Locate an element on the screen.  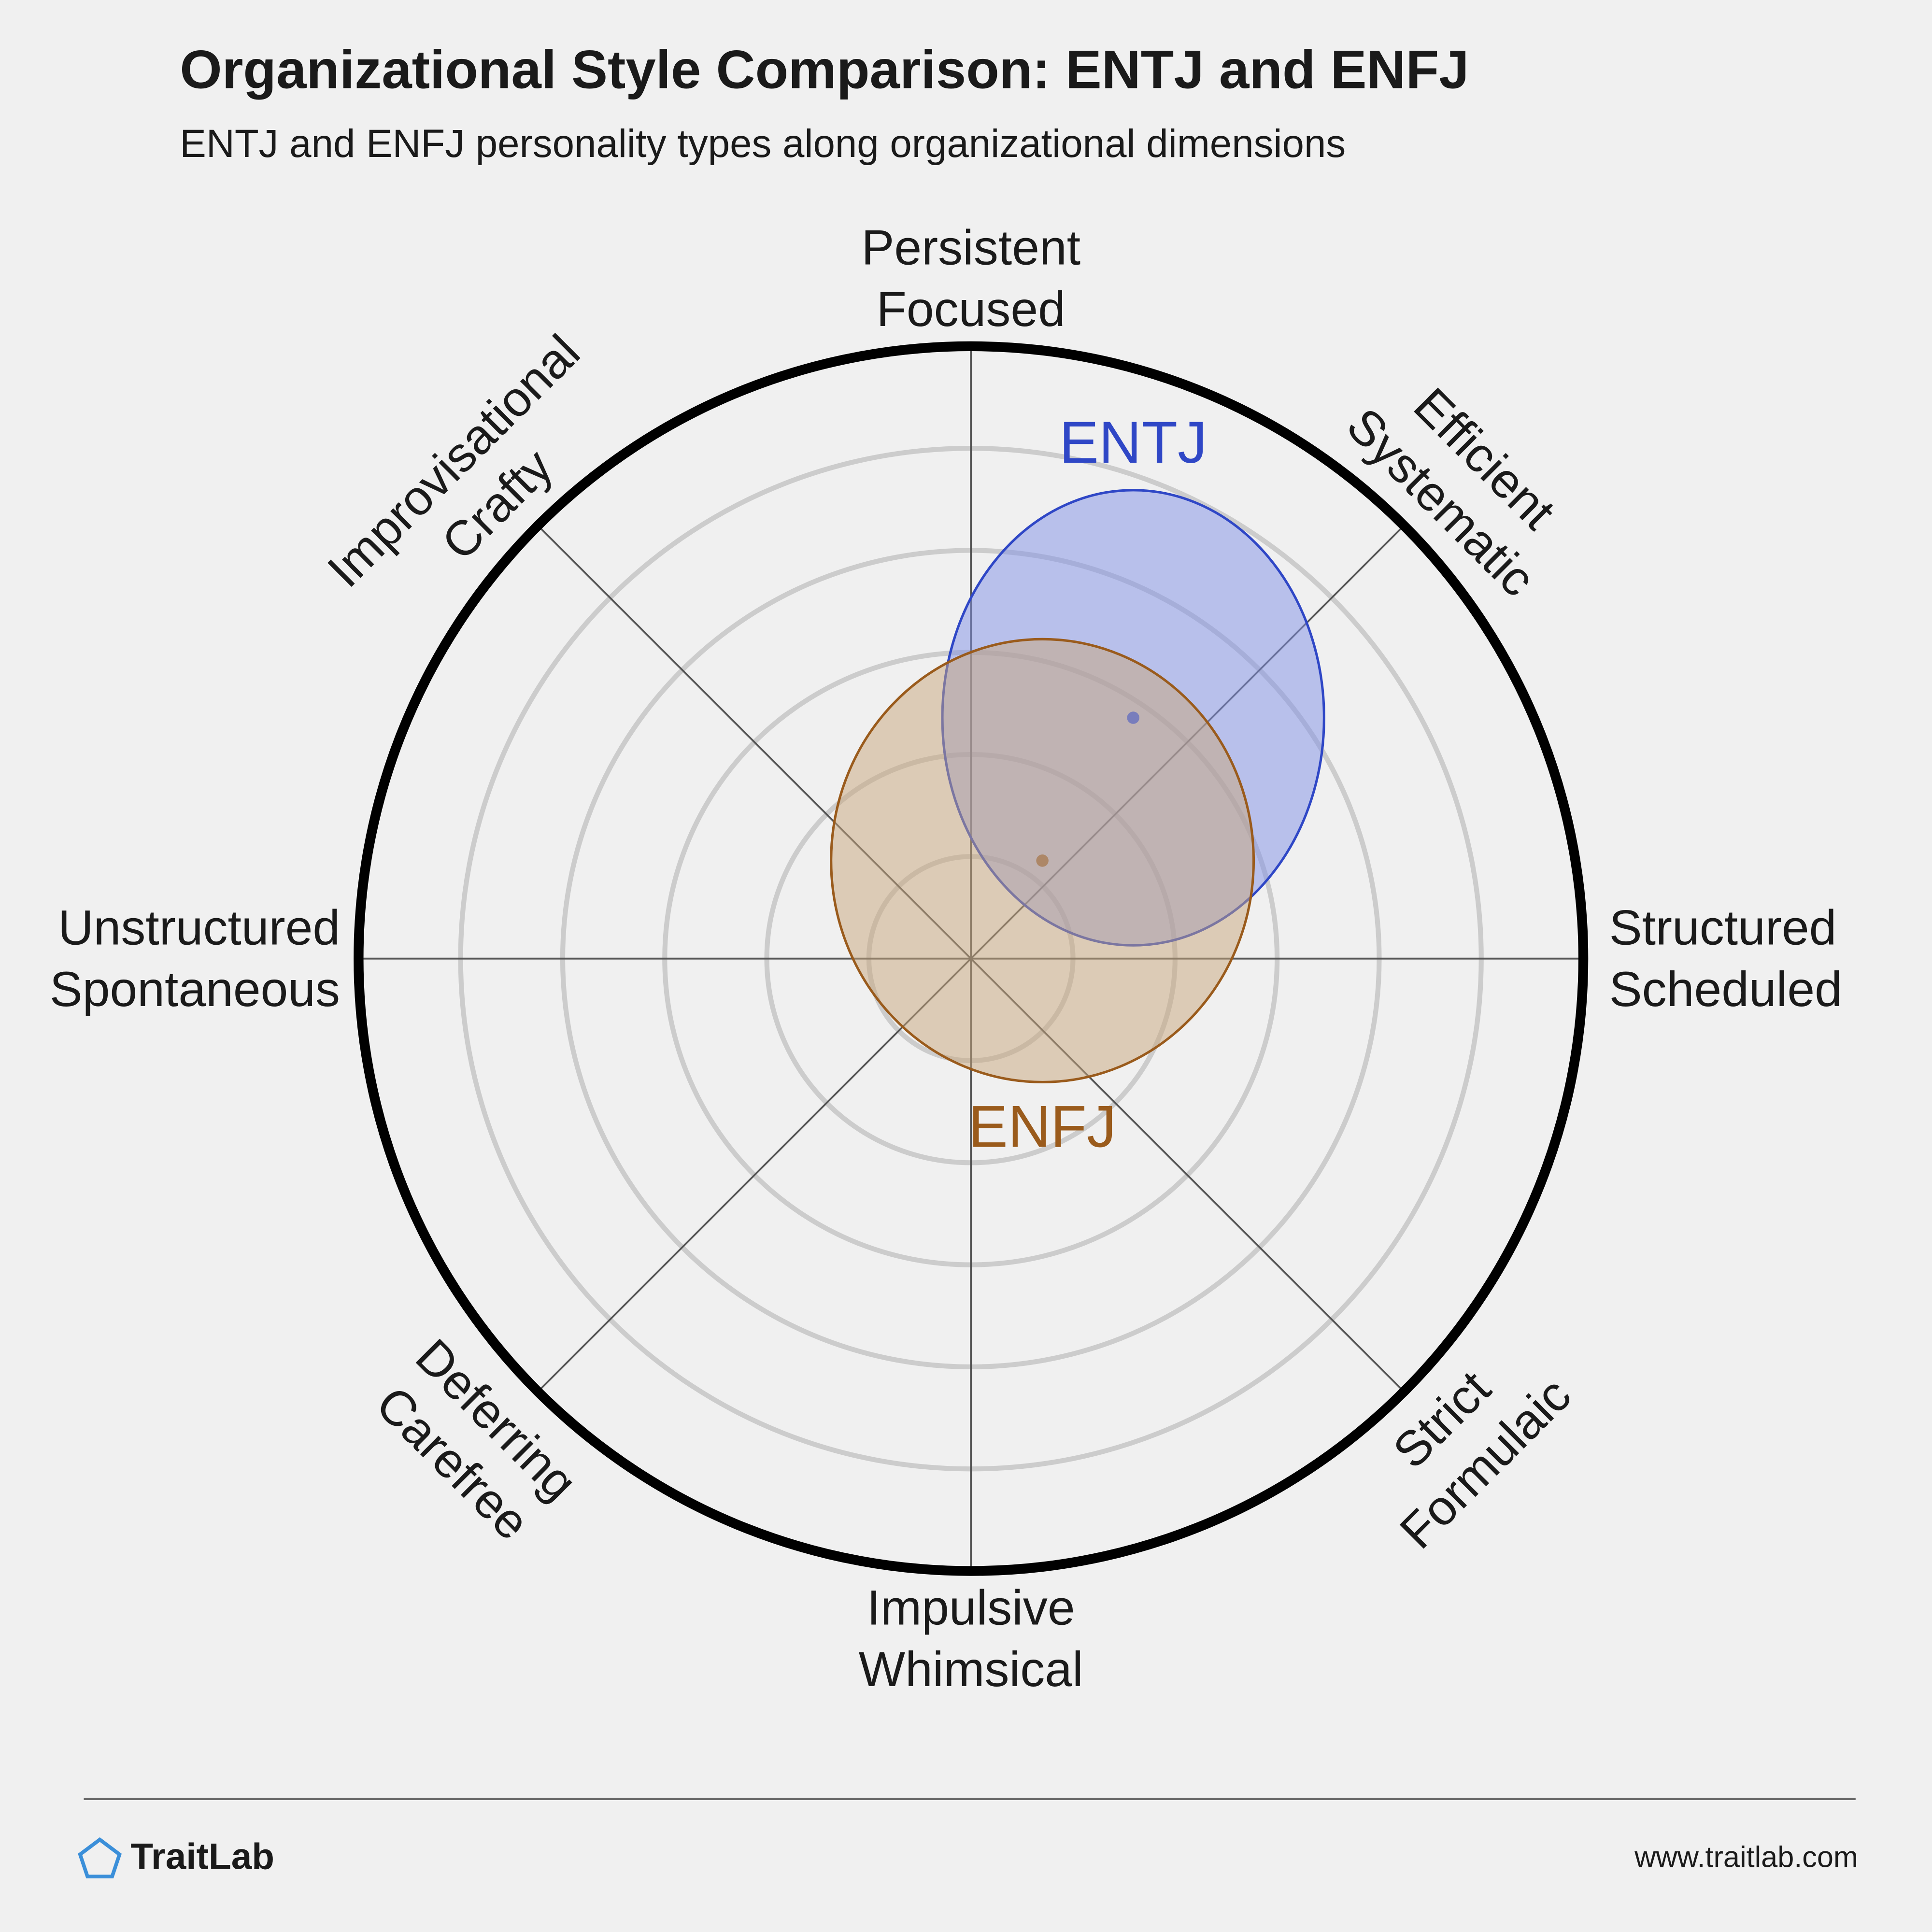
axis-label-line: Spontaneous is located at coordinates (195, 989).